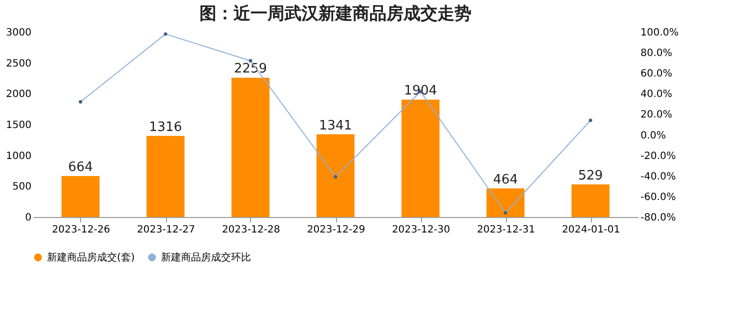 This screenshot has height=312, width=740. What do you see at coordinates (335, 126) in the screenshot?
I see `data-label: 1341` at bounding box center [335, 126].